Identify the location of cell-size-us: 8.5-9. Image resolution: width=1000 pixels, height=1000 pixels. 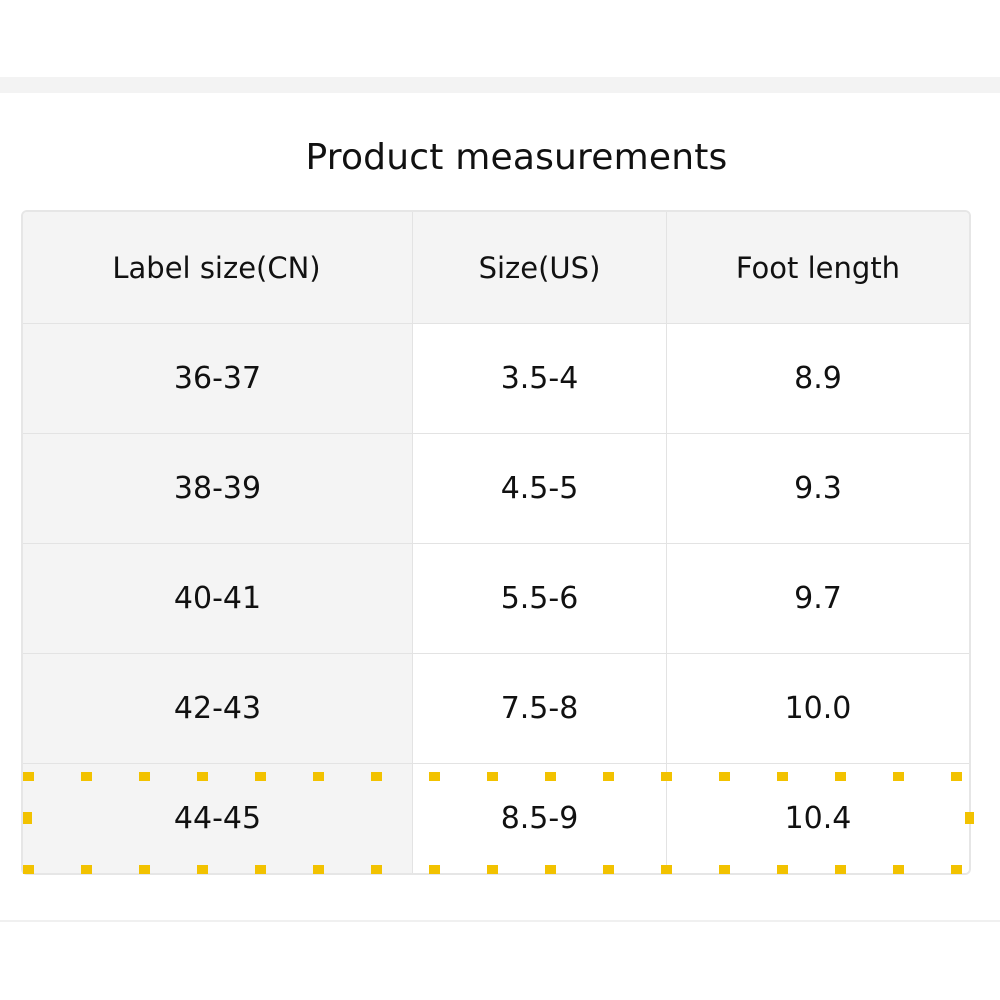
(540, 818).